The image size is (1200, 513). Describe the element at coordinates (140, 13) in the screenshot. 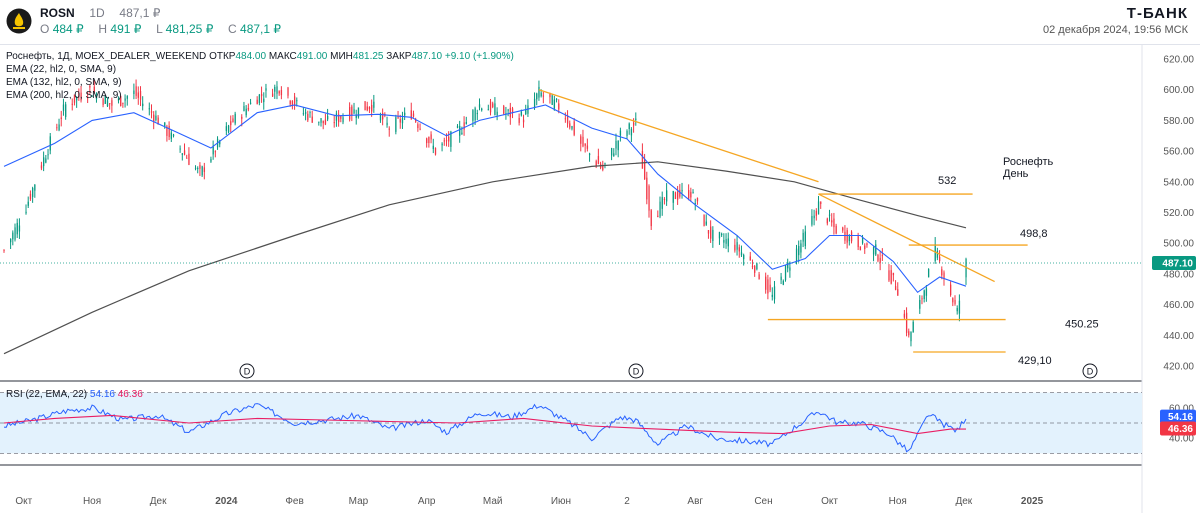

I see `last-price: 487,1 ₽` at that location.